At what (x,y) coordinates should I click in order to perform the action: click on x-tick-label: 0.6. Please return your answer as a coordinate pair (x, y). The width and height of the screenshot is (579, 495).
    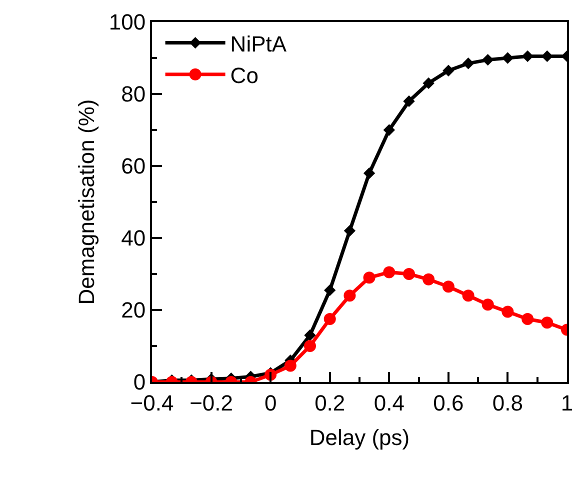
    Looking at the image, I should click on (448, 403).